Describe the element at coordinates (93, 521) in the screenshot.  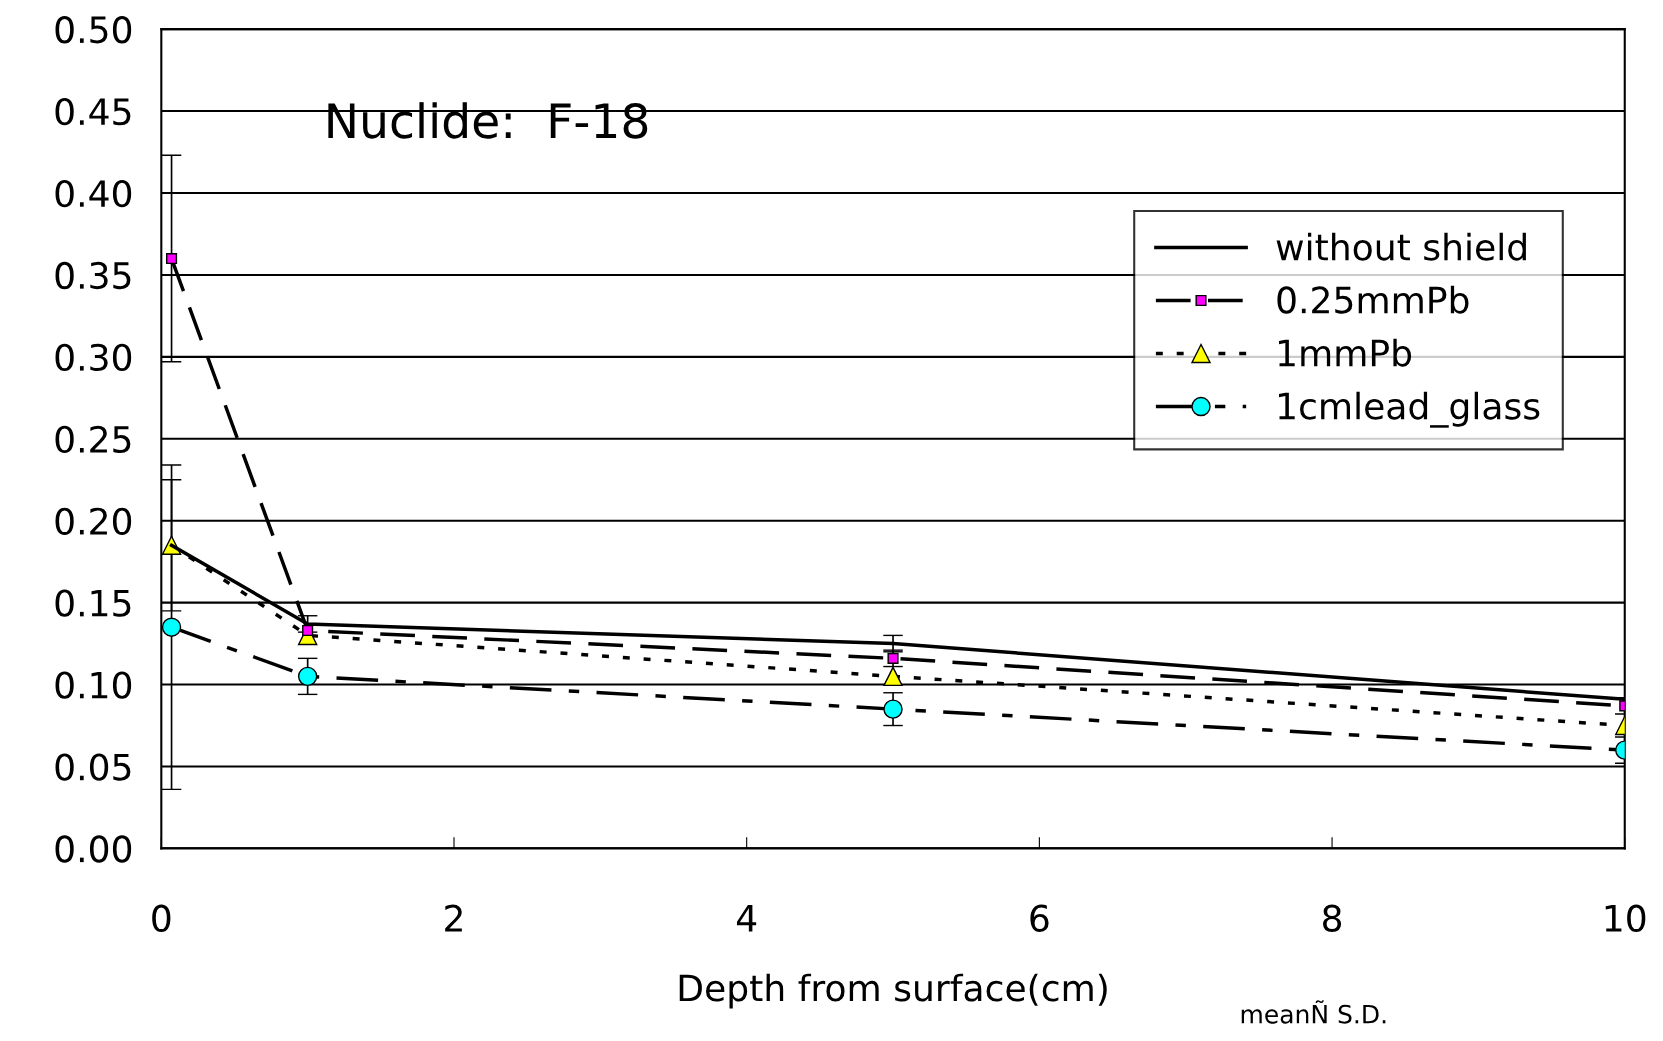
I see `y-tick-label: 0.20` at that location.